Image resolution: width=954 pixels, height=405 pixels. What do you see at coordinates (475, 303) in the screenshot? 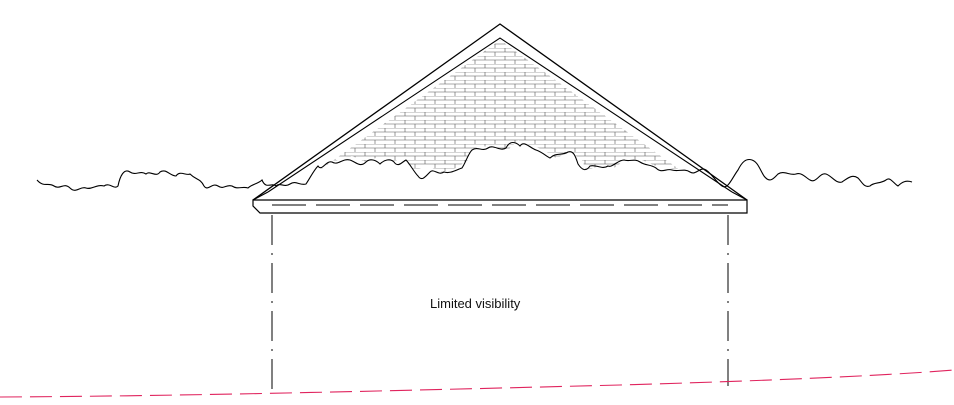
I see `limited-visibility-label: Limited visibility` at bounding box center [475, 303].